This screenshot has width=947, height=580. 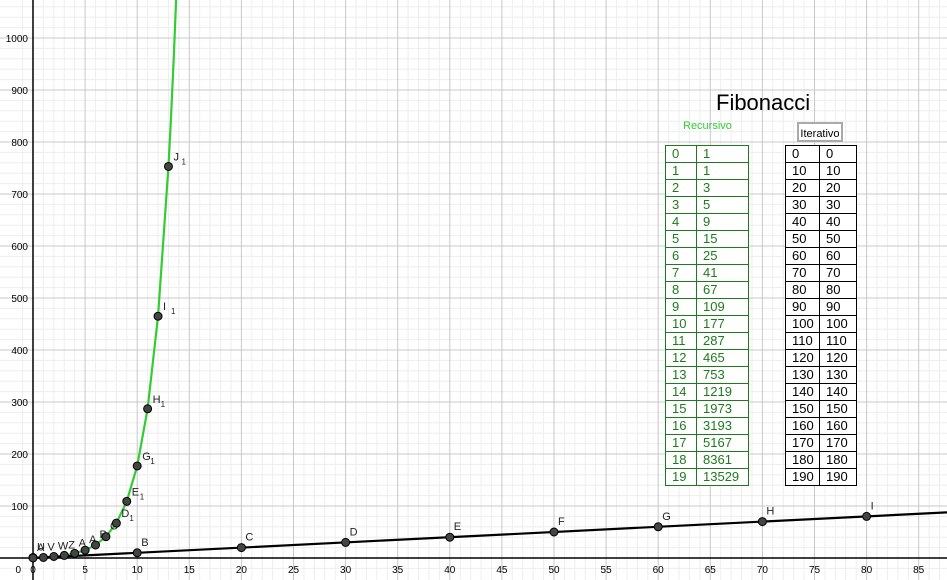 What do you see at coordinates (681, 409) in the screenshot?
I see `recursive-table-index-cell: 15` at bounding box center [681, 409].